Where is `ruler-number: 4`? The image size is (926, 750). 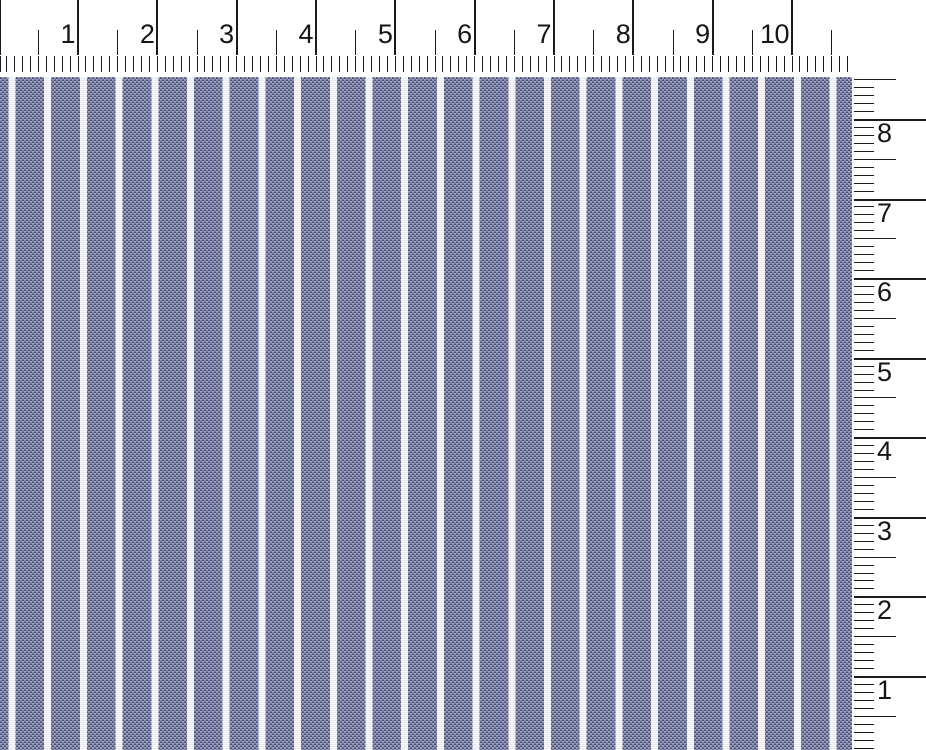
ruler-number: 4 is located at coordinates (884, 451).